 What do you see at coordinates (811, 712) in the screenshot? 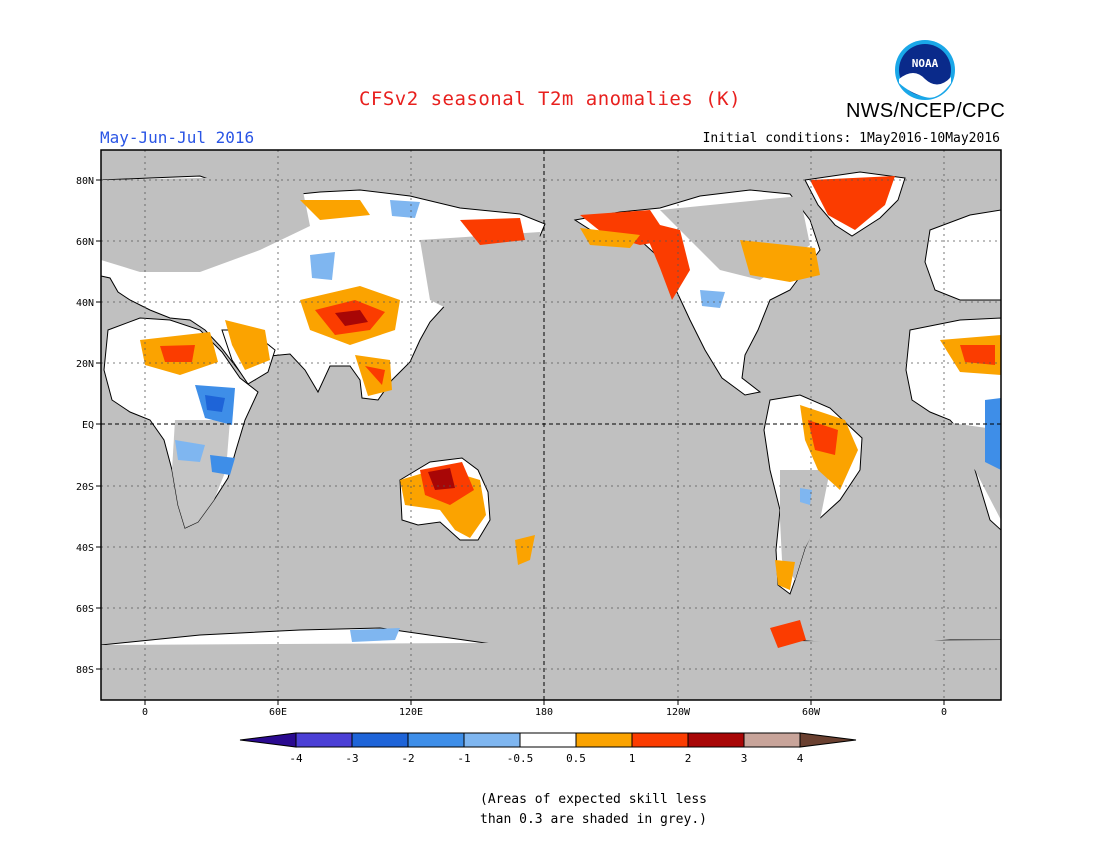
I see `lon-label: 60W` at bounding box center [811, 712].